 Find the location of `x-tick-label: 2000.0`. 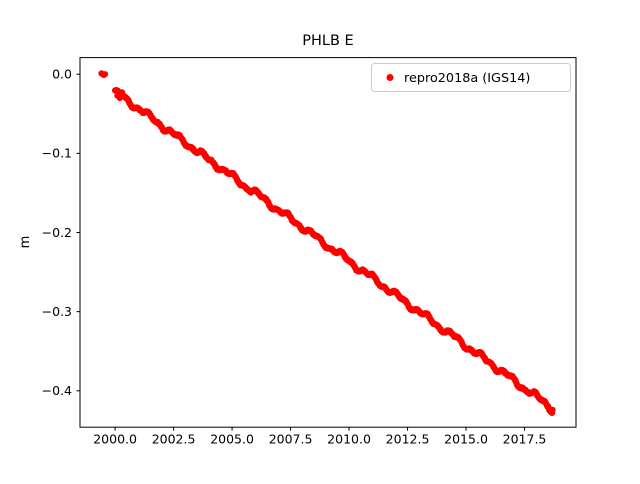

x-tick-label: 2000.0 is located at coordinates (115, 439).